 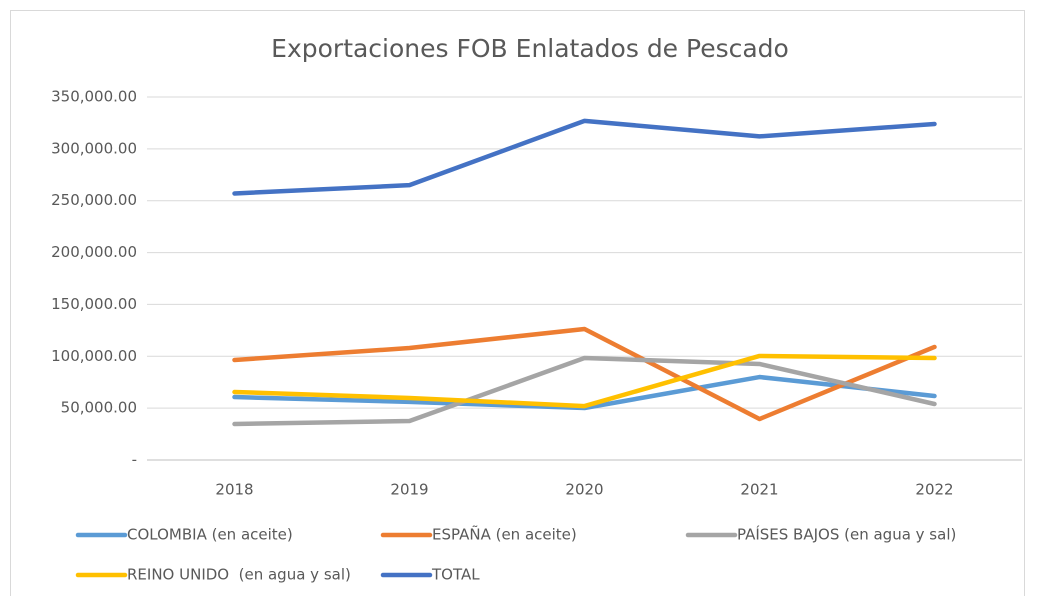 What do you see at coordinates (94, 252) in the screenshot?
I see `y-tick-label: 200,000.00` at bounding box center [94, 252].